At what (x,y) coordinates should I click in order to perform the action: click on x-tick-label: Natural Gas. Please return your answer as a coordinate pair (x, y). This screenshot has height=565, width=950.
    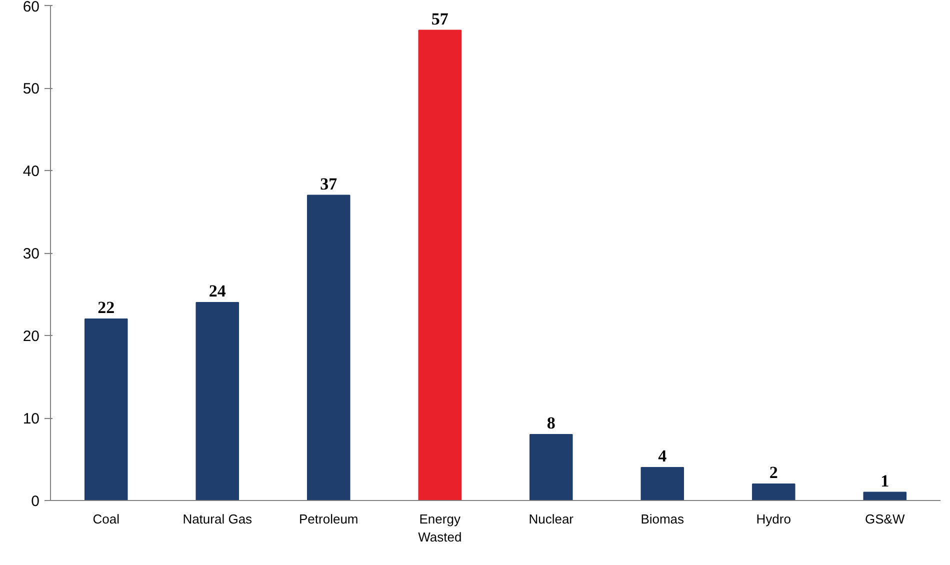
    Looking at the image, I should click on (217, 519).